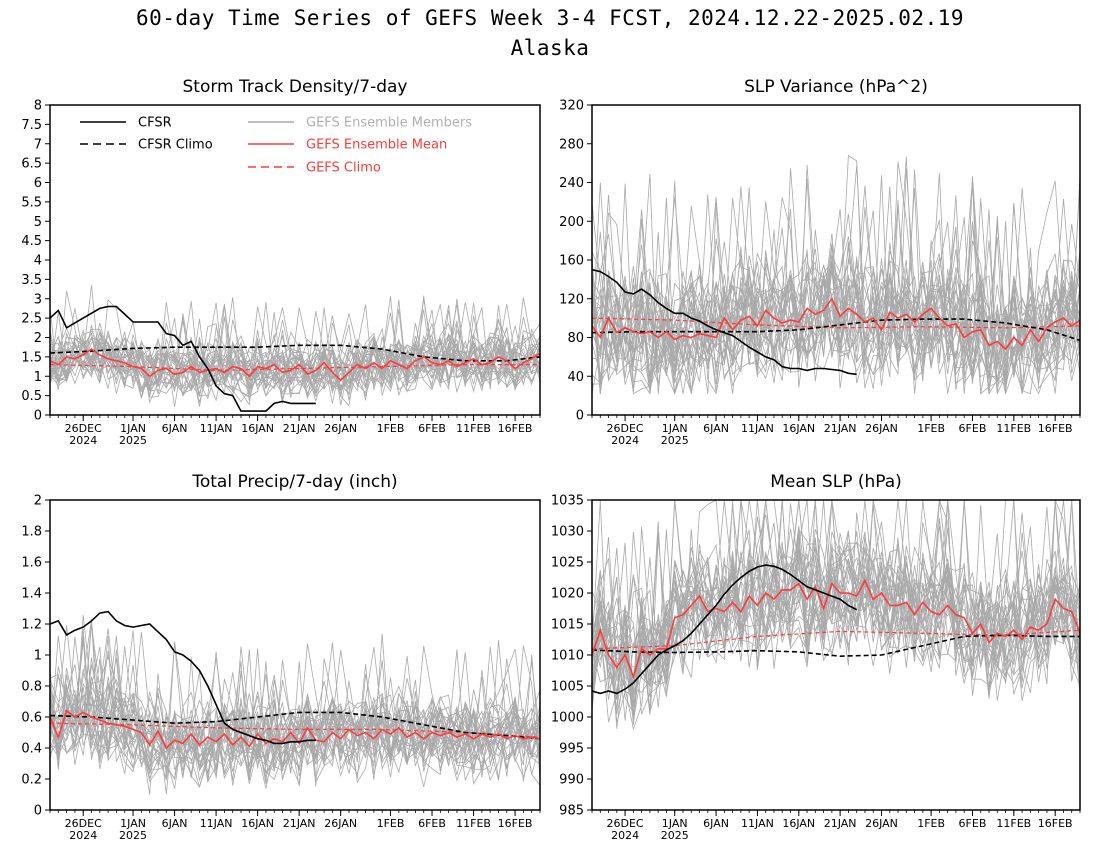 The width and height of the screenshot is (1100, 850). What do you see at coordinates (571, 261) in the screenshot?
I see `y-tick-label: 160` at bounding box center [571, 261].